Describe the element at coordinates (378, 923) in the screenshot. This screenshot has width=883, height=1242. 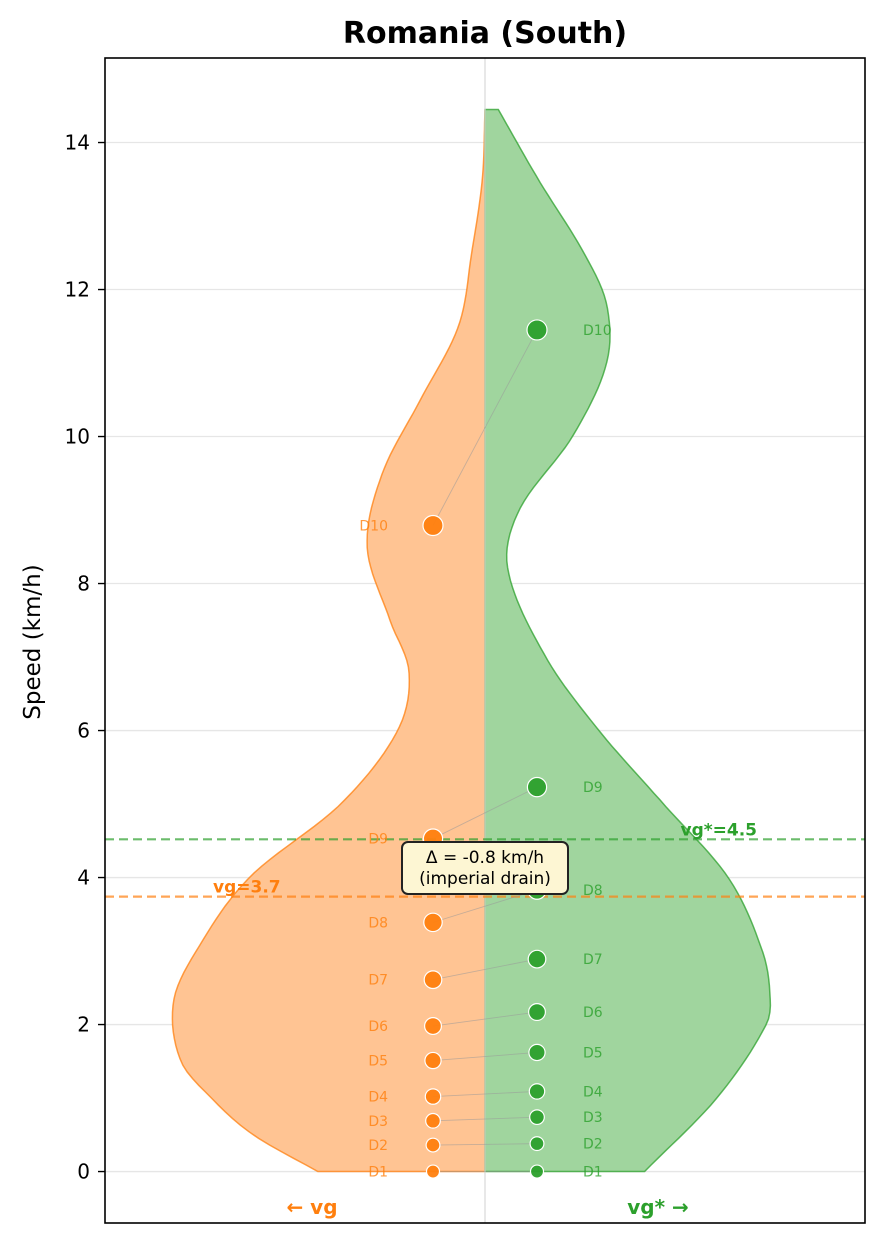
I see `label-vg-D8: D8` at that location.